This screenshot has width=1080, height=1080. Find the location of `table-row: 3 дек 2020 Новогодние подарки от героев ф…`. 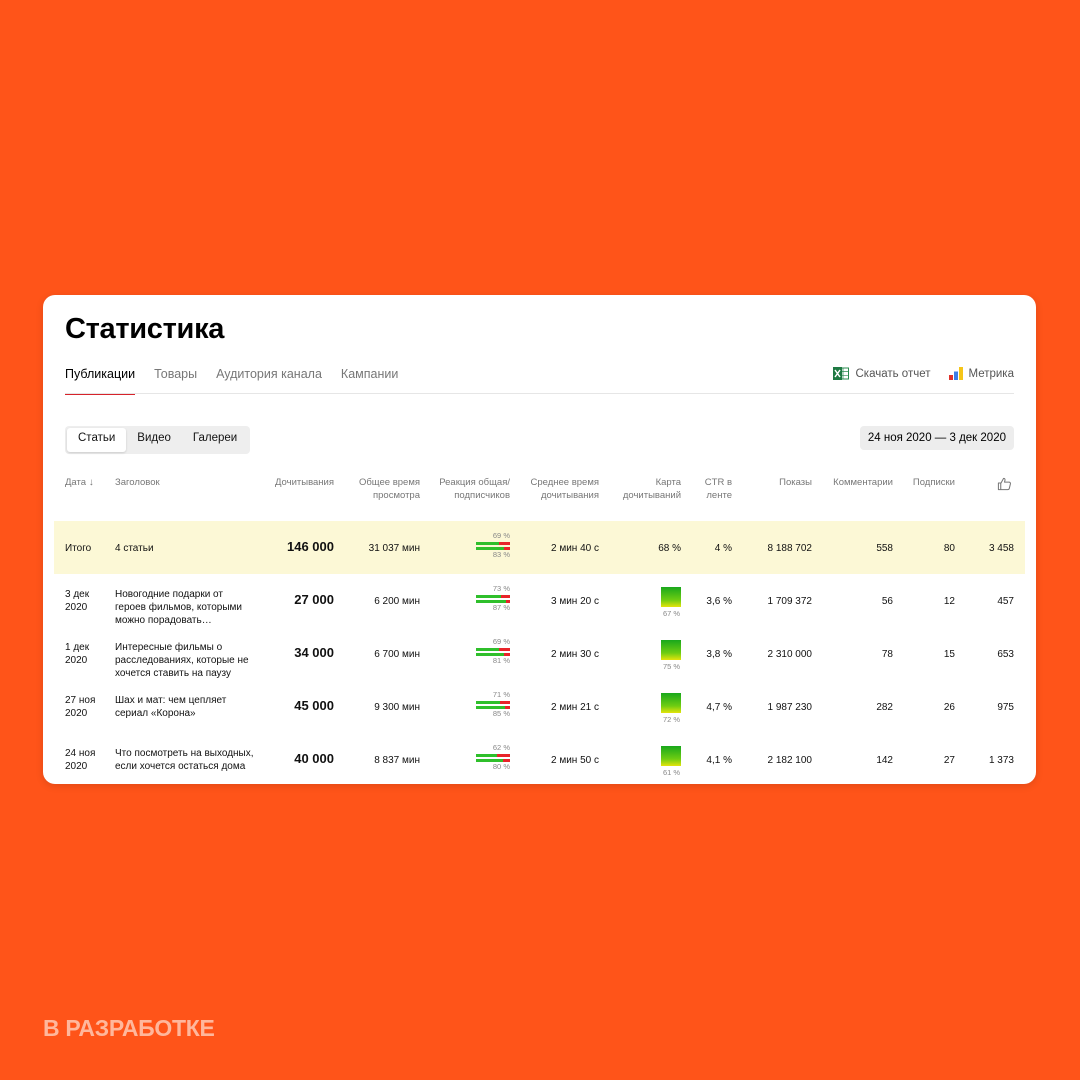

table-row: 3 дек 2020 Новогодние подарки от героев ф… is located at coordinates (539, 600).